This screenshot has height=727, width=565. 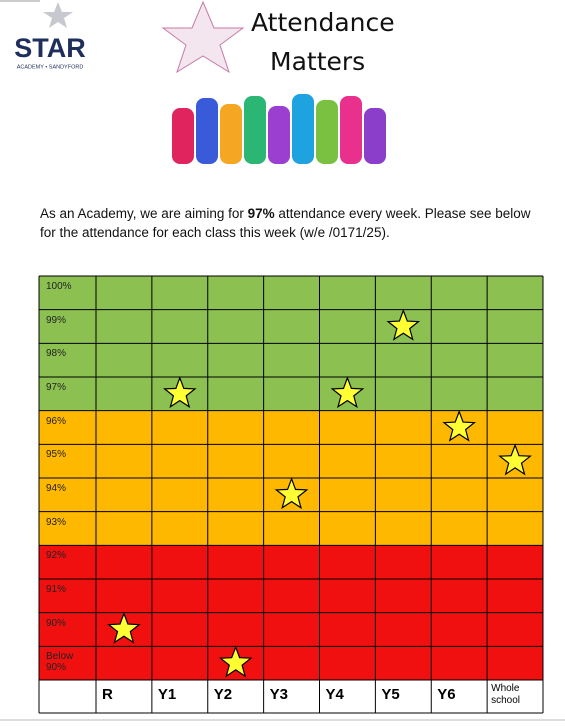 What do you see at coordinates (107, 694) in the screenshot?
I see `column-label: R` at bounding box center [107, 694].